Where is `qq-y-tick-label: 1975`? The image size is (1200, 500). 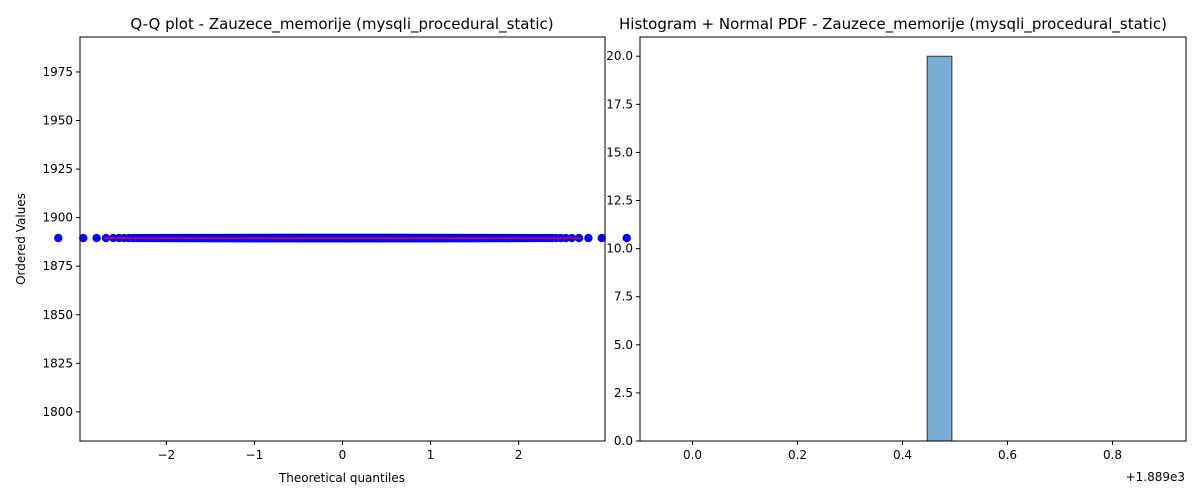 qq-y-tick-label: 1975 is located at coordinates (57, 72).